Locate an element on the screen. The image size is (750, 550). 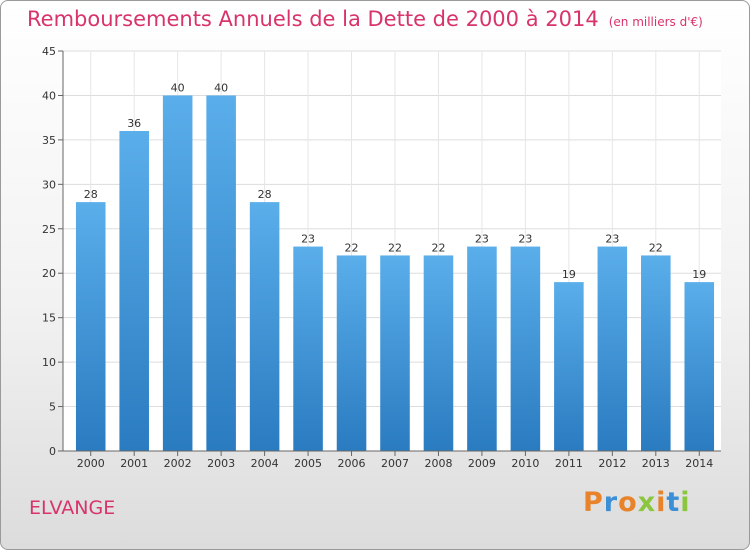
x-tick-label: 2014 is located at coordinates (699, 463).